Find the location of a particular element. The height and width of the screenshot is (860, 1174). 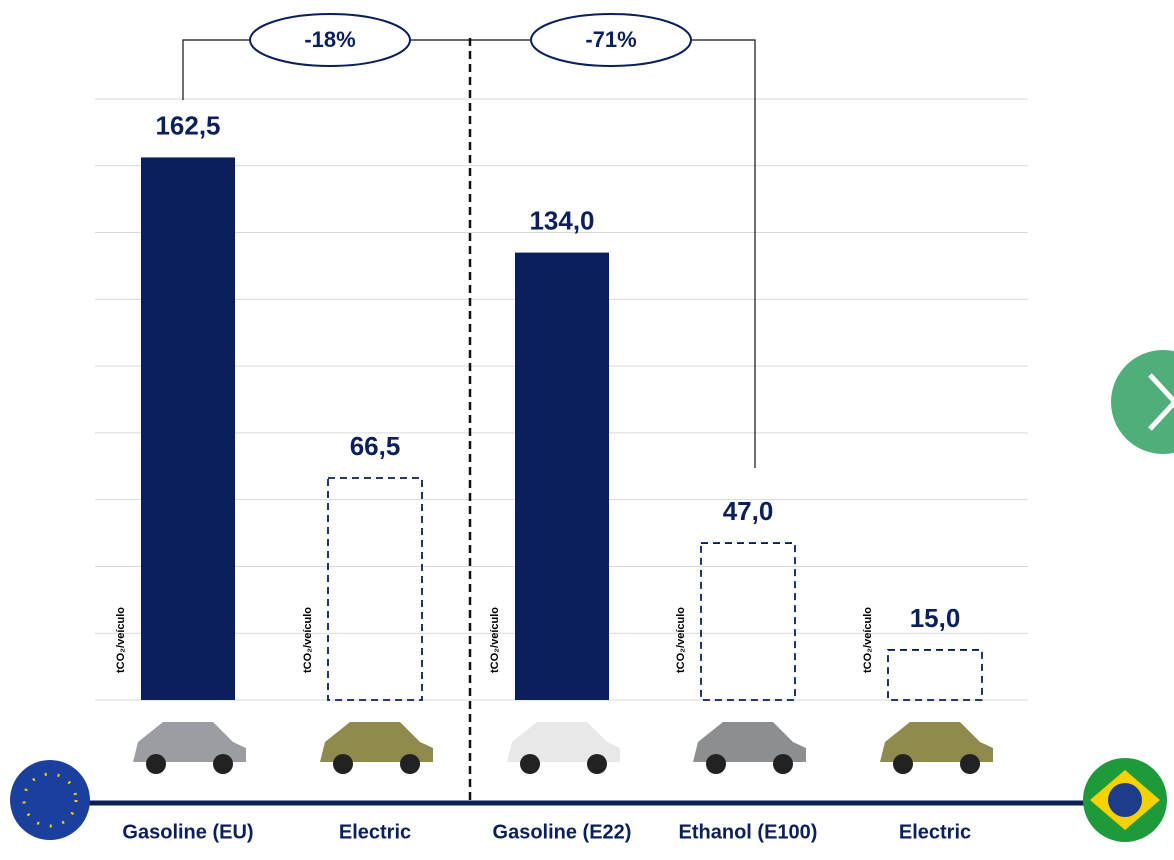

next-button is located at coordinates (1142, 402).